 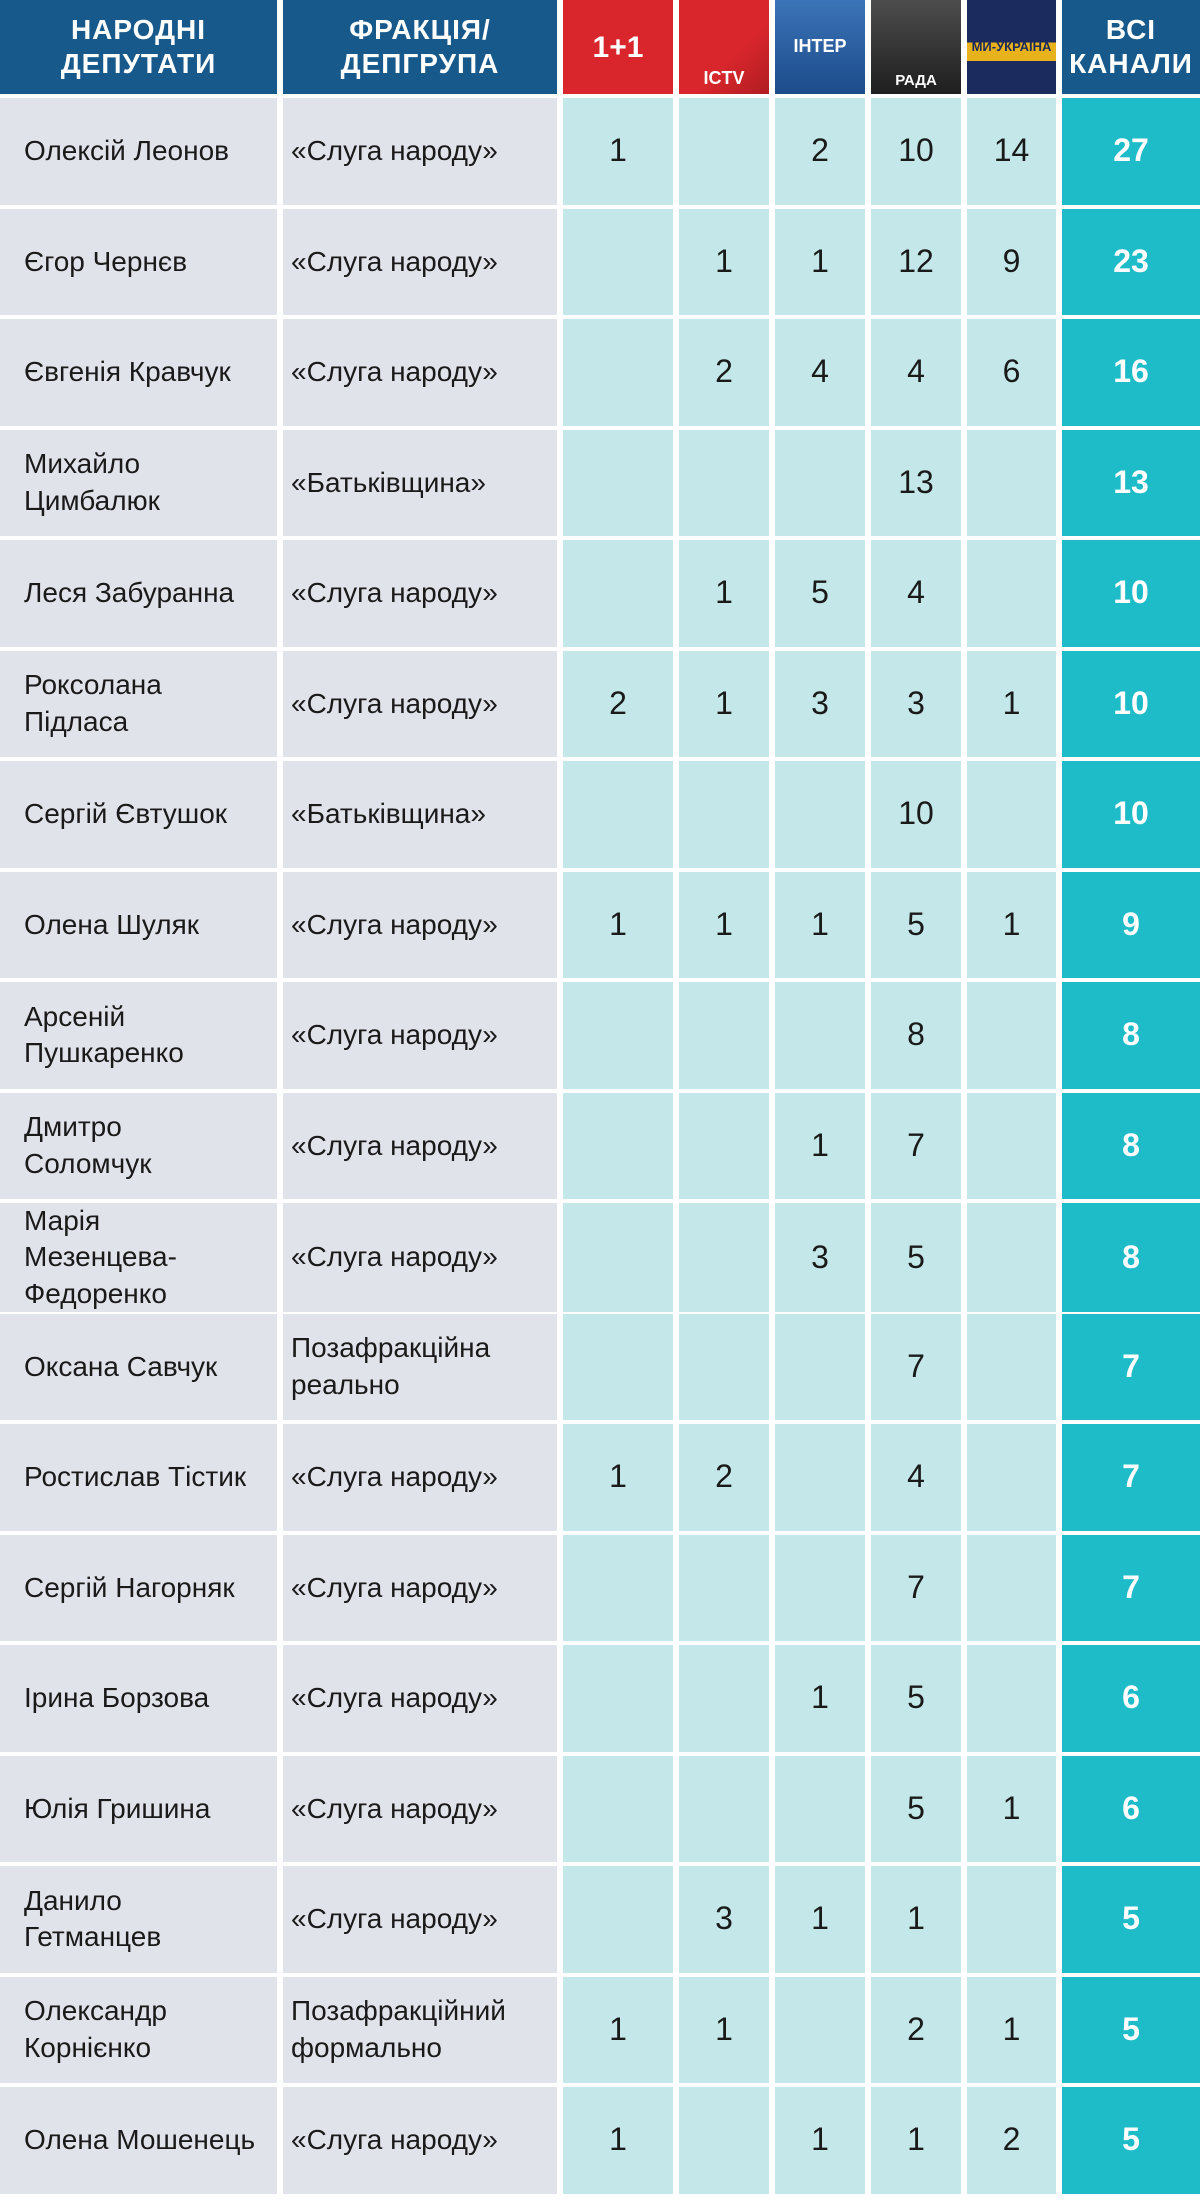 What do you see at coordinates (138, 151) in the screenshot?
I see `deputy-name: Олексій Леонов` at bounding box center [138, 151].